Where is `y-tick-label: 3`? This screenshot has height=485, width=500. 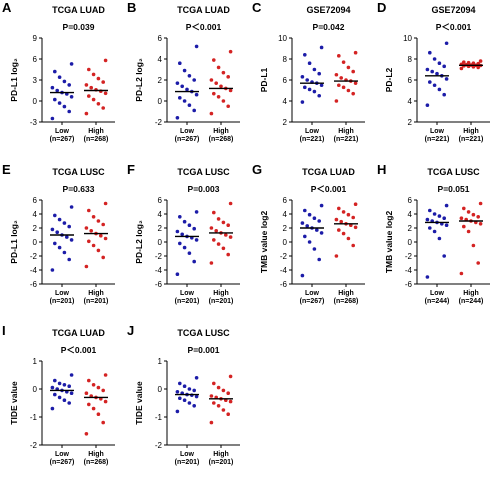
y-tick-label: 3 is located at coordinates (35, 80).